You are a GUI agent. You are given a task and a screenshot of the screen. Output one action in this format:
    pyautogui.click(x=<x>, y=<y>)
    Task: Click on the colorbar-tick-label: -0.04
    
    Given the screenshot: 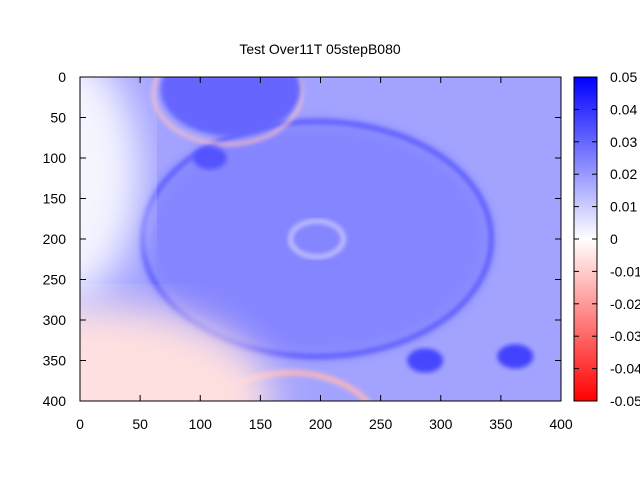 What is the action you would take?
    pyautogui.click(x=625, y=369)
    